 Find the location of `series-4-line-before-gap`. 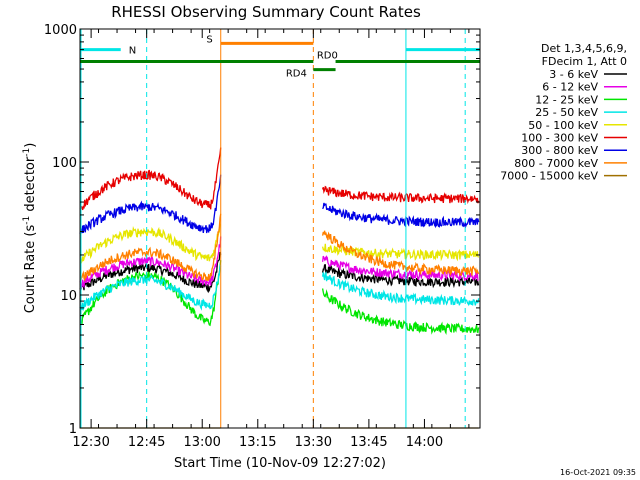

series-4-line-before-gap is located at coordinates (150, 288).